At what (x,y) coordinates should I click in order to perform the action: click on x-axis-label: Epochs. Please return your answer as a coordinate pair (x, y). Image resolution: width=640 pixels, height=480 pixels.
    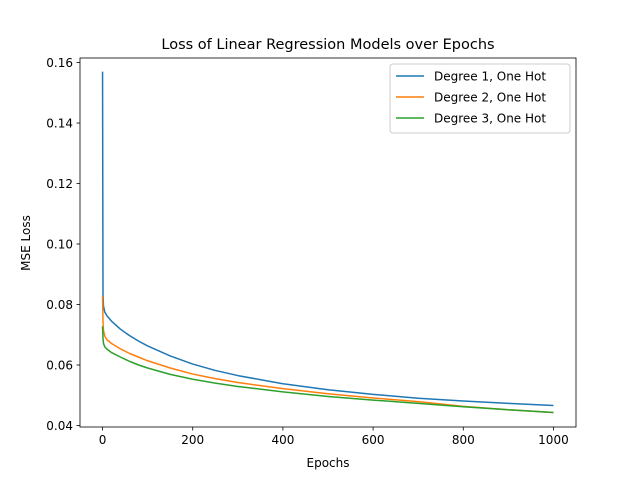
    Looking at the image, I should click on (328, 463).